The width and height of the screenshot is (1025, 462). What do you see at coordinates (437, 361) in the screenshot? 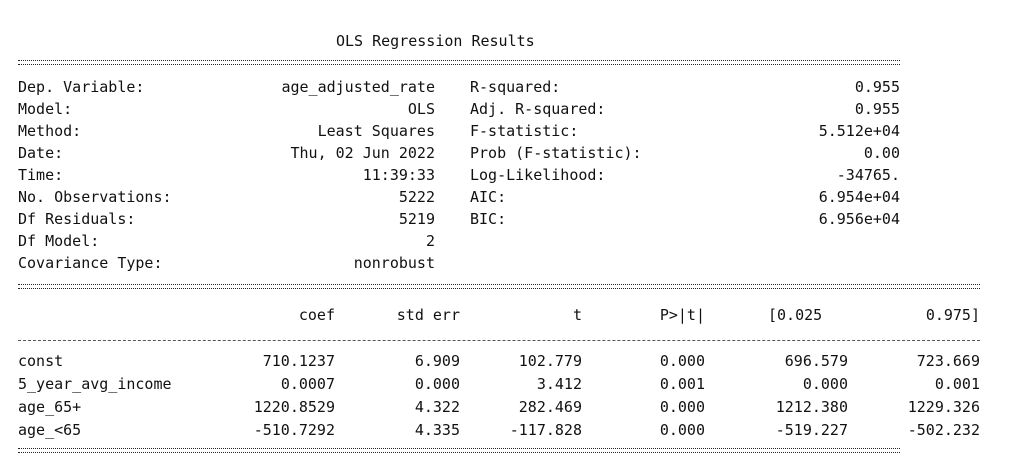
I see `coef-cell: 6.909` at bounding box center [437, 361].